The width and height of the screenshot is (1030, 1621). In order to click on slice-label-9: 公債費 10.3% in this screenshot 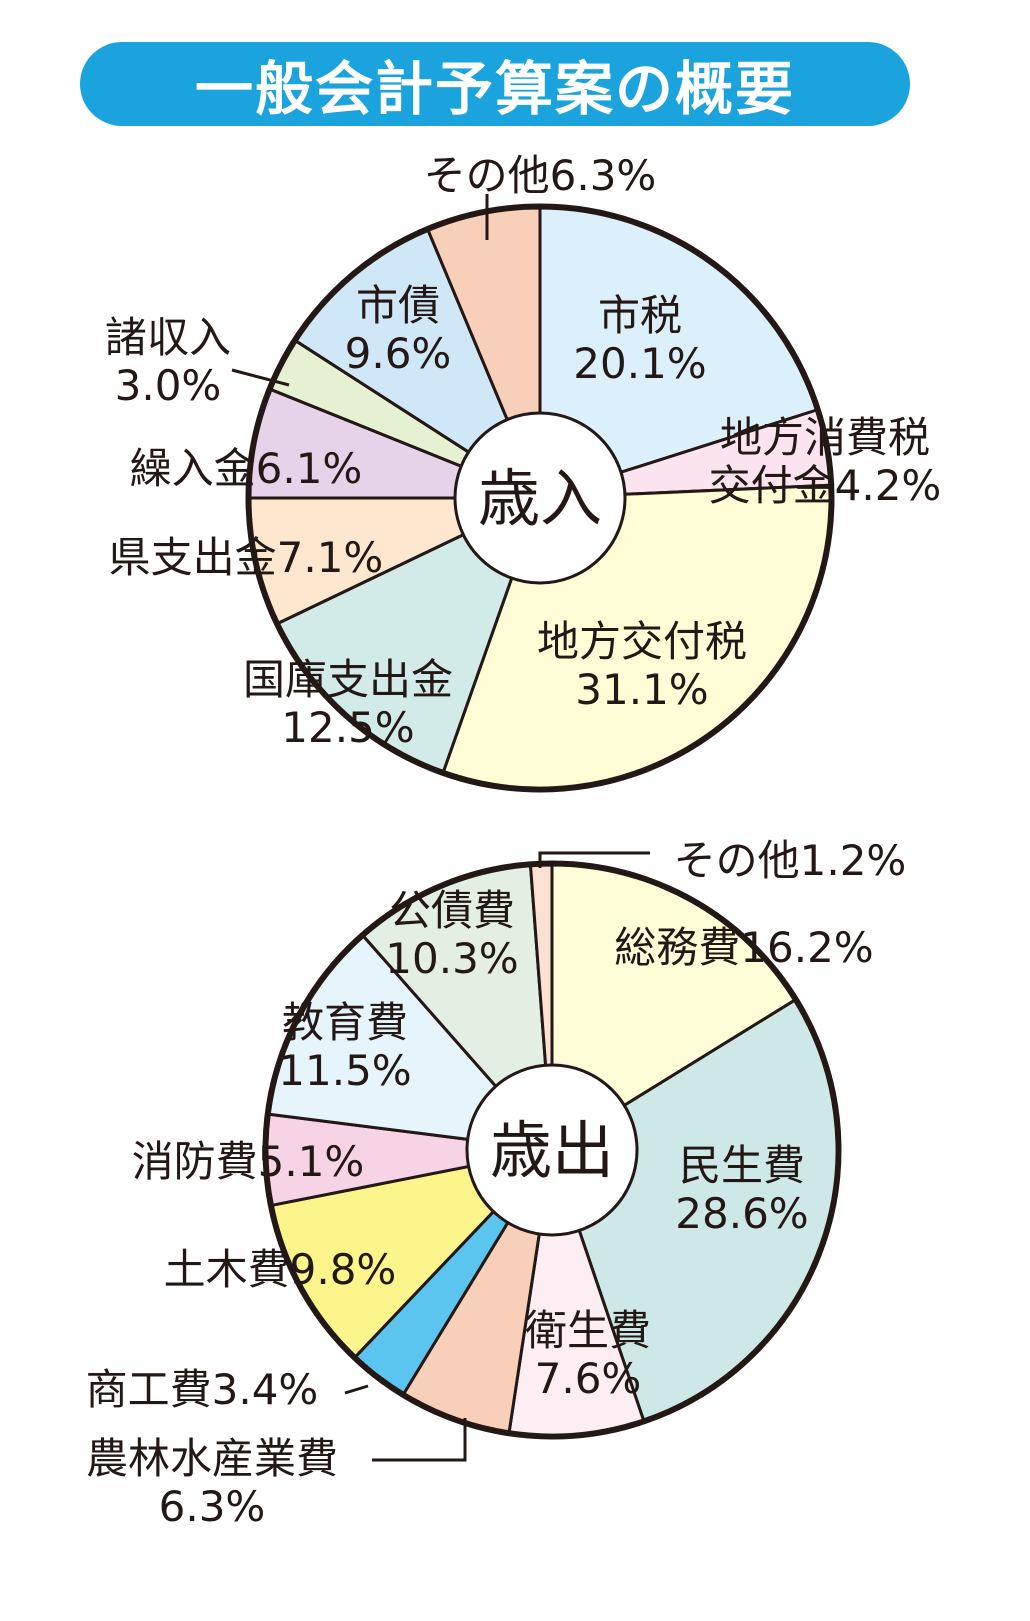, I will do `click(451, 934)`.